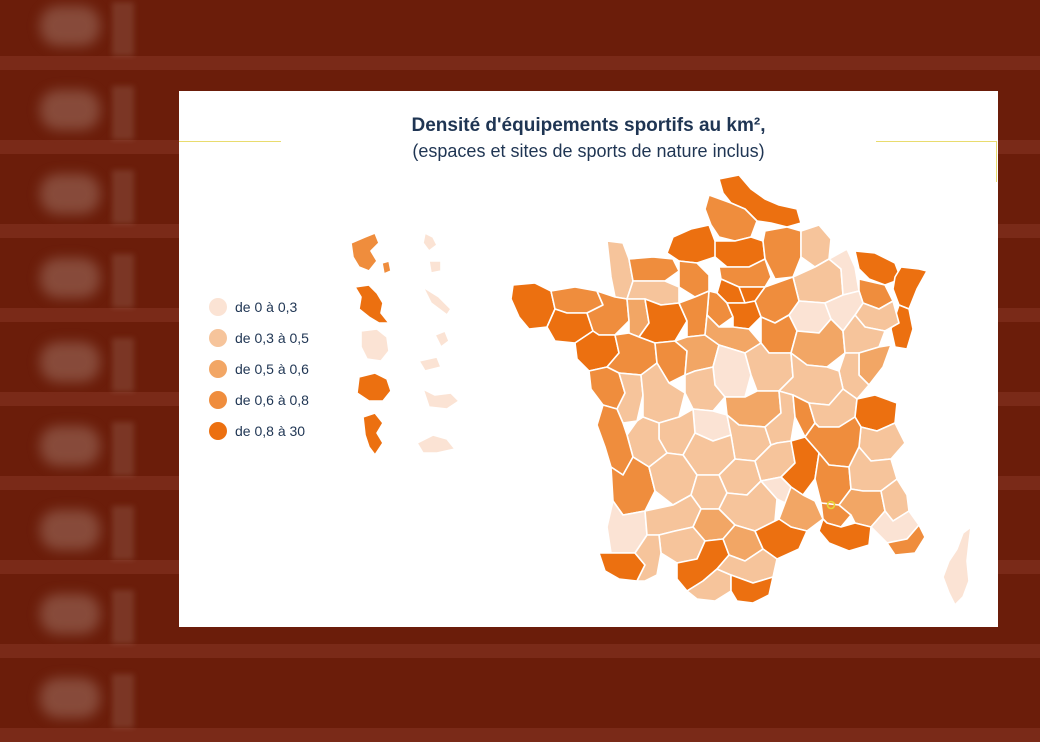  Describe the element at coordinates (694, 279) in the screenshot. I see `dept-eure` at that location.